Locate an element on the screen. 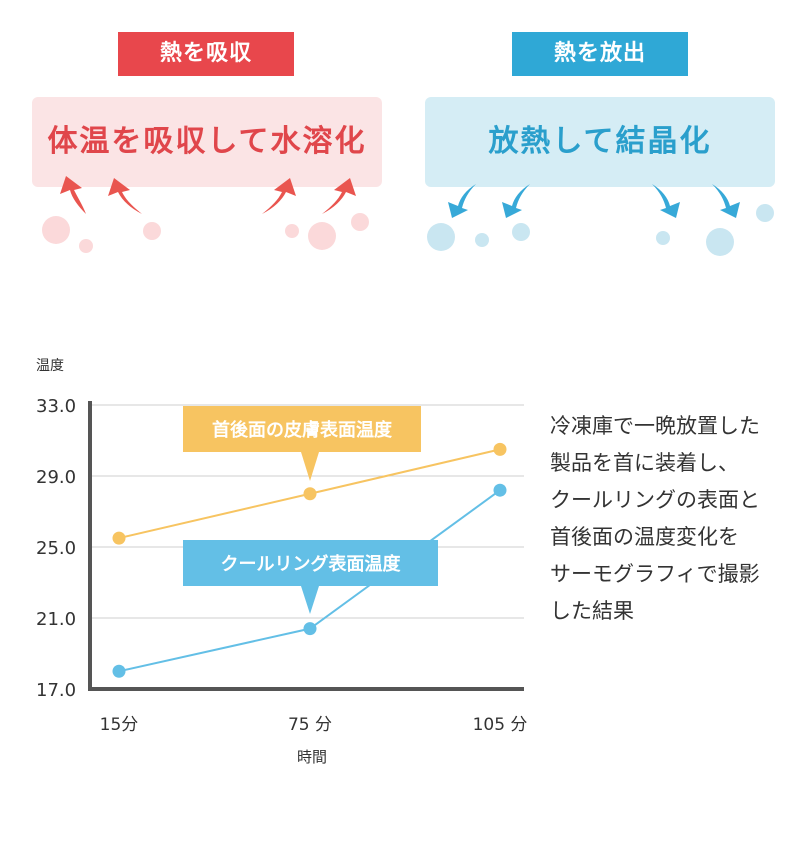  y-axis-label: 温度 is located at coordinates (50, 366).